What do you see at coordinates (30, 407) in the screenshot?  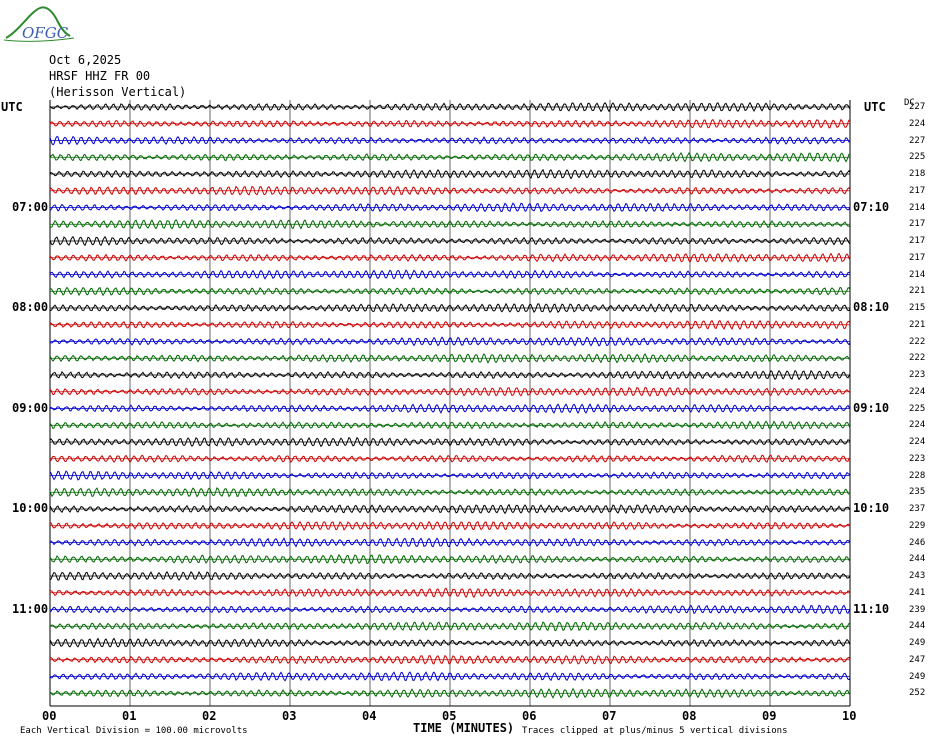 I see `left-time-label: 09:00` at bounding box center [30, 407].